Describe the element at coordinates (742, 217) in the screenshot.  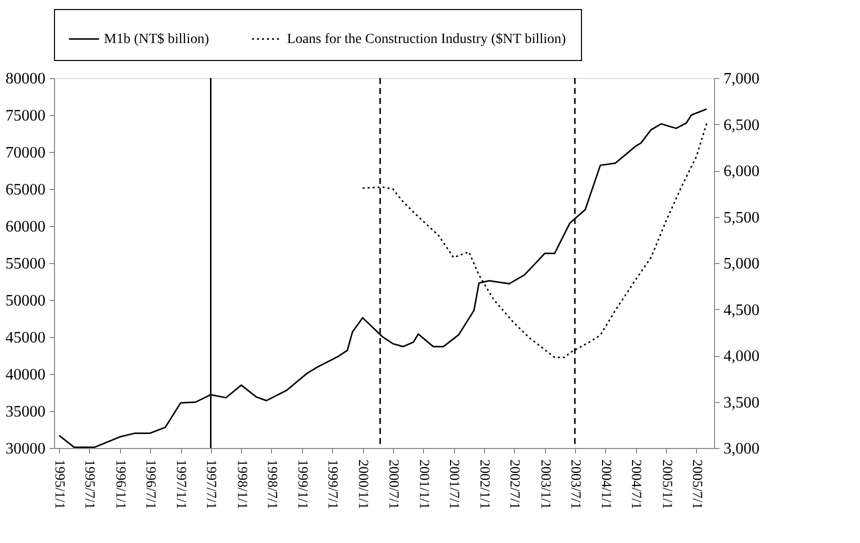
I see `y2-tick-label: 5,500` at that location.